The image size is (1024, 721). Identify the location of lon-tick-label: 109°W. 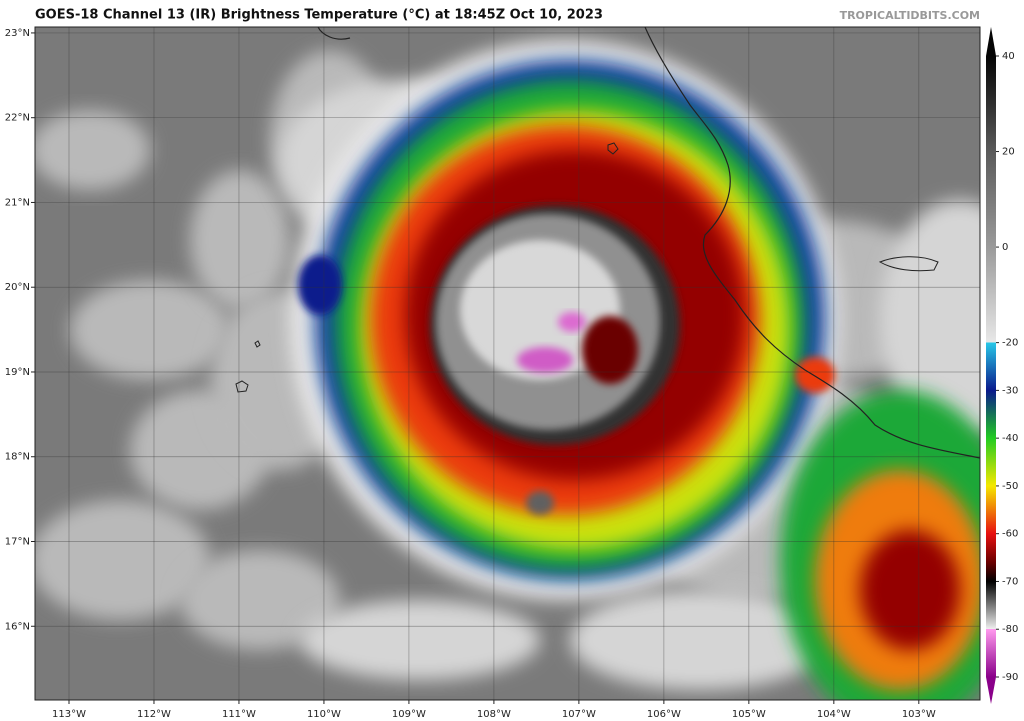
(409, 714).